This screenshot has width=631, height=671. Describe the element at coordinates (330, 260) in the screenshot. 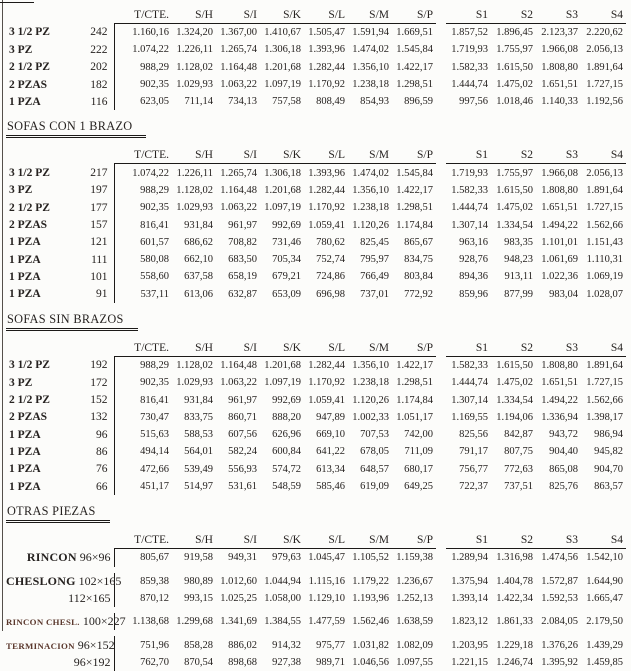

I see `price-cell: 752,74` at that location.